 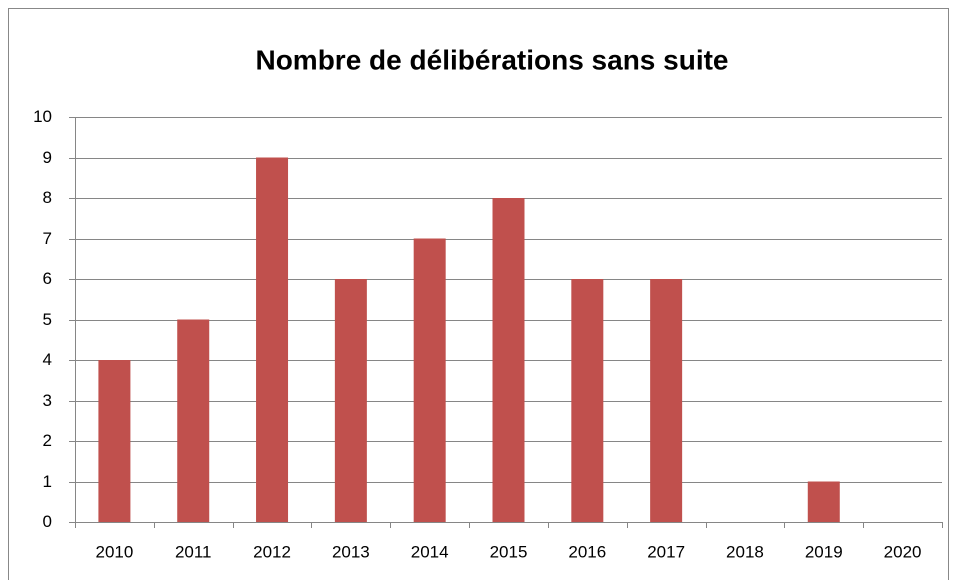 What do you see at coordinates (193, 551) in the screenshot?
I see `x-tick-label: 2011` at bounding box center [193, 551].